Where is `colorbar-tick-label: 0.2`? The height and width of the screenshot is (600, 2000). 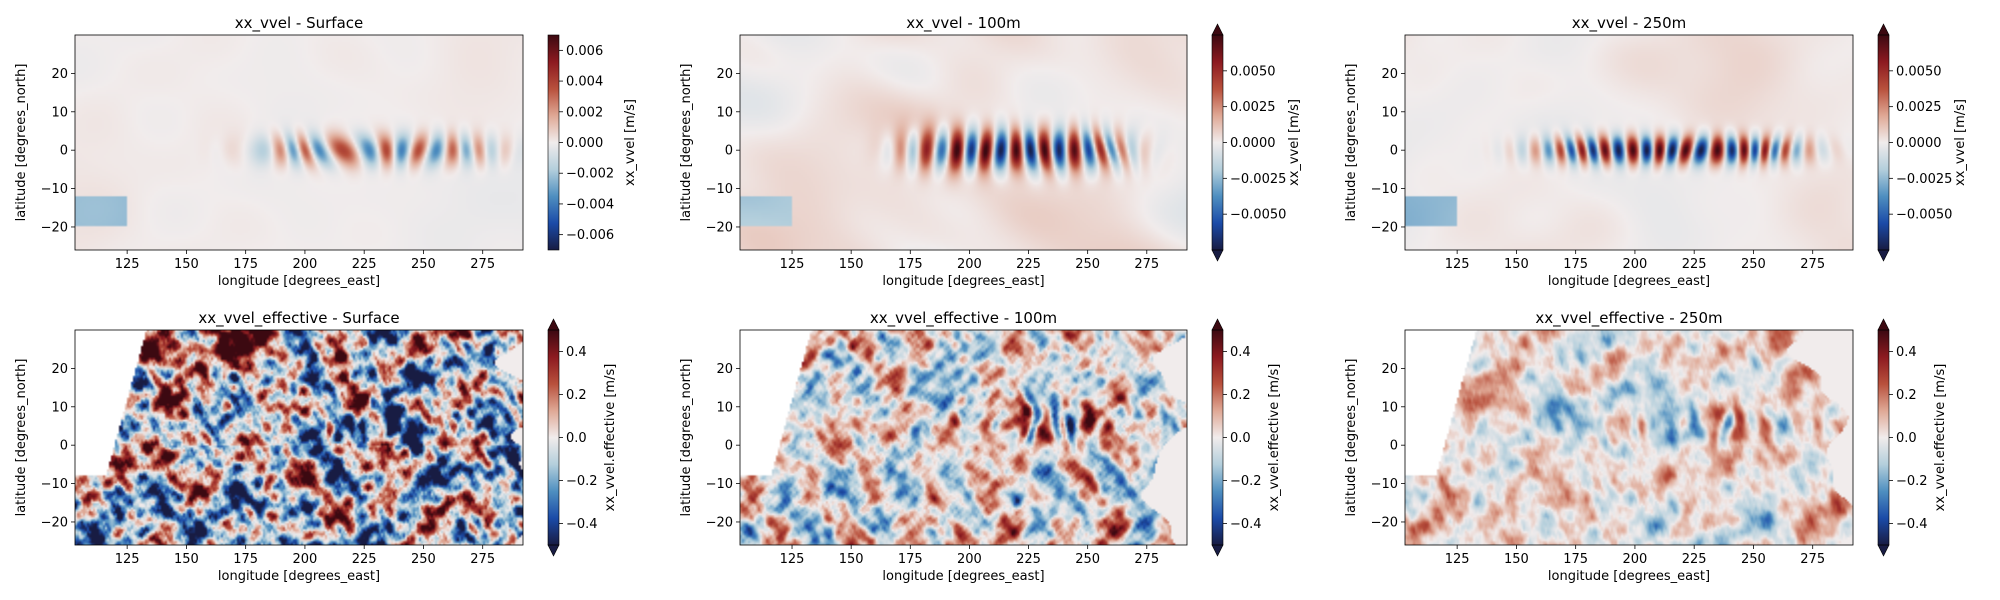 colorbar-tick-label: 0.2 is located at coordinates (1906, 395).